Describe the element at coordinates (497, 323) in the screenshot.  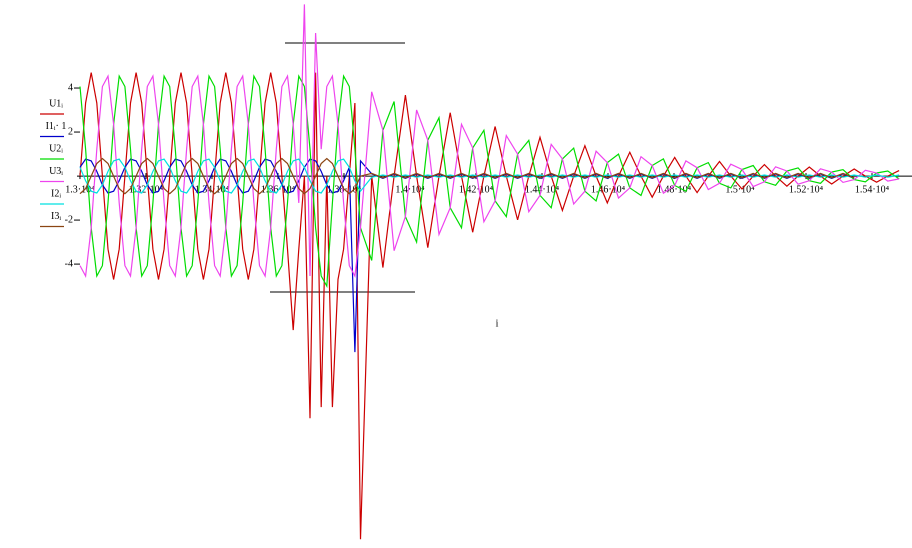
I see `x-axis-label: i` at that location.